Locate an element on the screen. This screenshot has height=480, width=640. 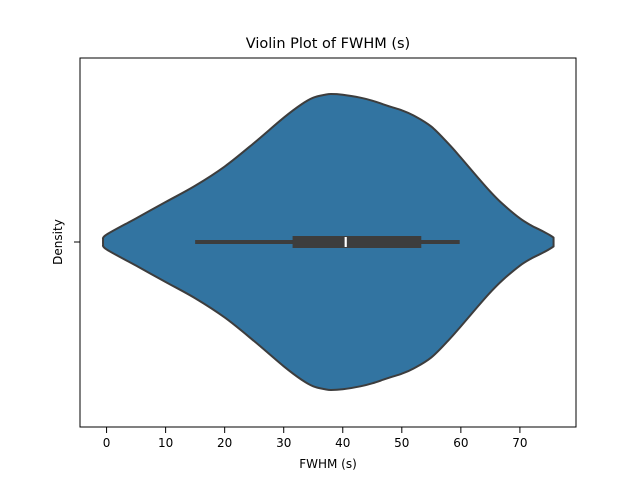
x-tick-label: 10 is located at coordinates (165, 443).